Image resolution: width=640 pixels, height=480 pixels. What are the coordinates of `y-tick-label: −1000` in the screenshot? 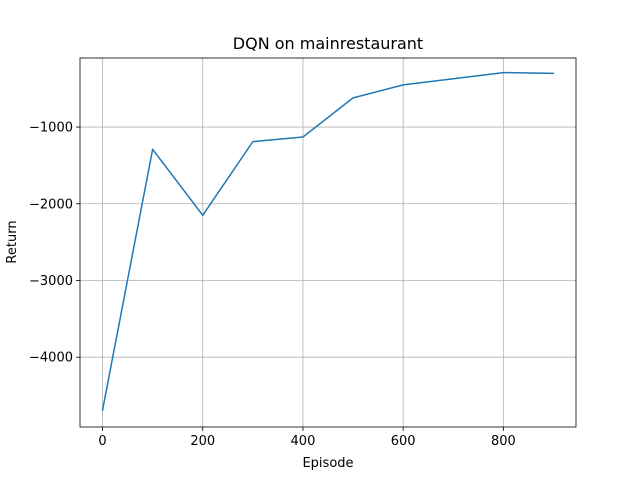 It's located at (51, 128).